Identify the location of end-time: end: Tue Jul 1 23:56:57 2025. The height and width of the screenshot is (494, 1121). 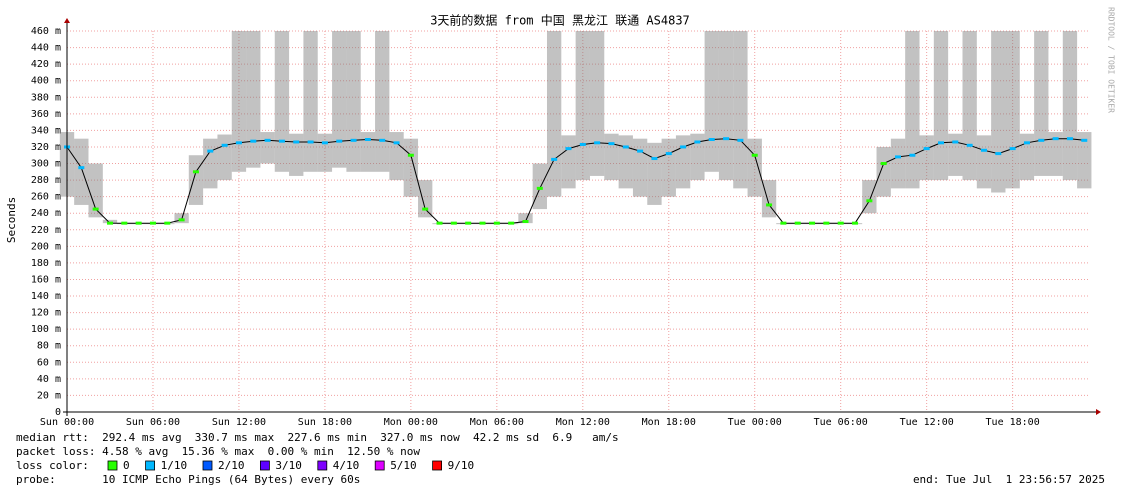
(1009, 479).